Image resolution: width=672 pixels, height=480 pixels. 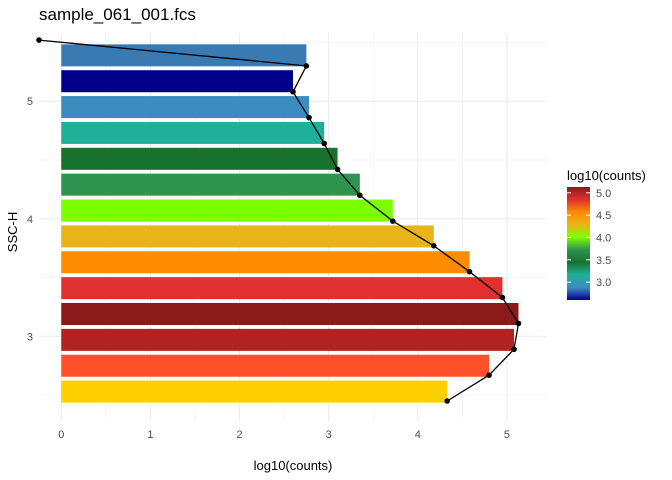 What do you see at coordinates (603, 238) in the screenshot?
I see `legend-tick-label: 4.0` at bounding box center [603, 238].